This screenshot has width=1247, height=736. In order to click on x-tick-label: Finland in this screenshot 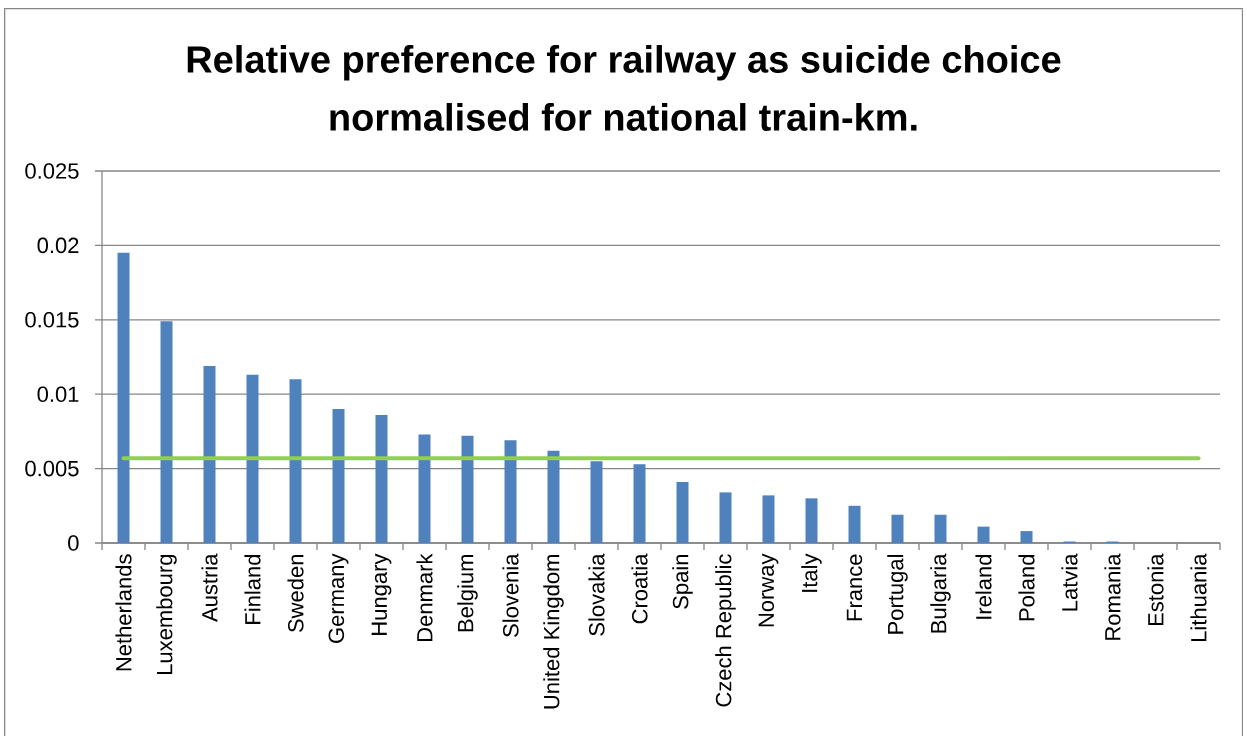, I will do `click(252, 589)`.